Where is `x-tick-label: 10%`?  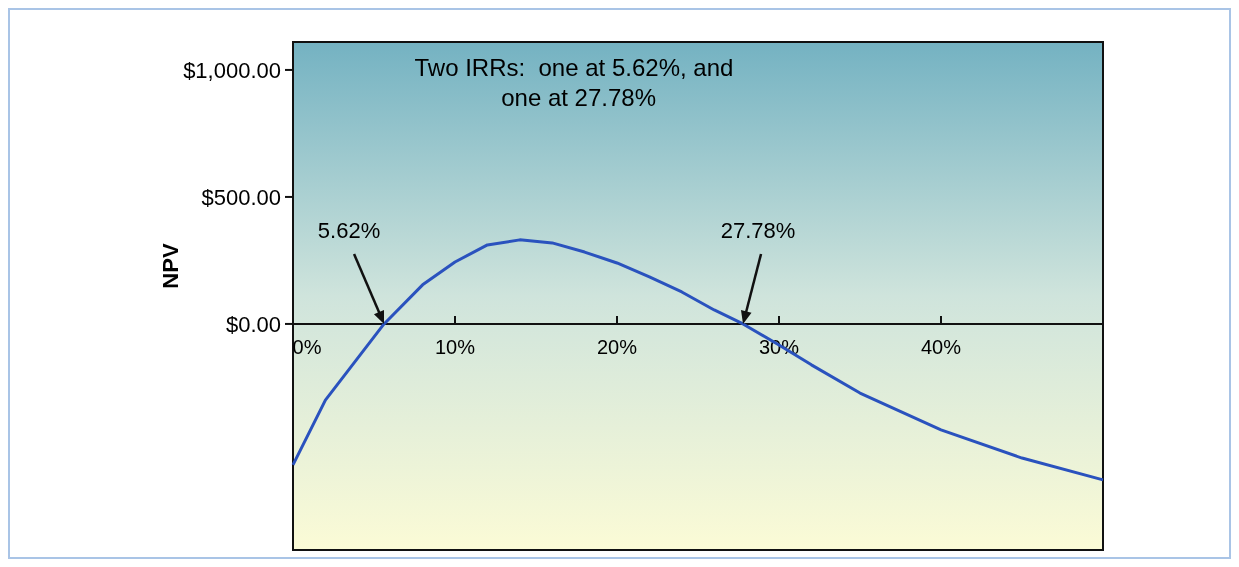
x-tick-label: 10% is located at coordinates (455, 346).